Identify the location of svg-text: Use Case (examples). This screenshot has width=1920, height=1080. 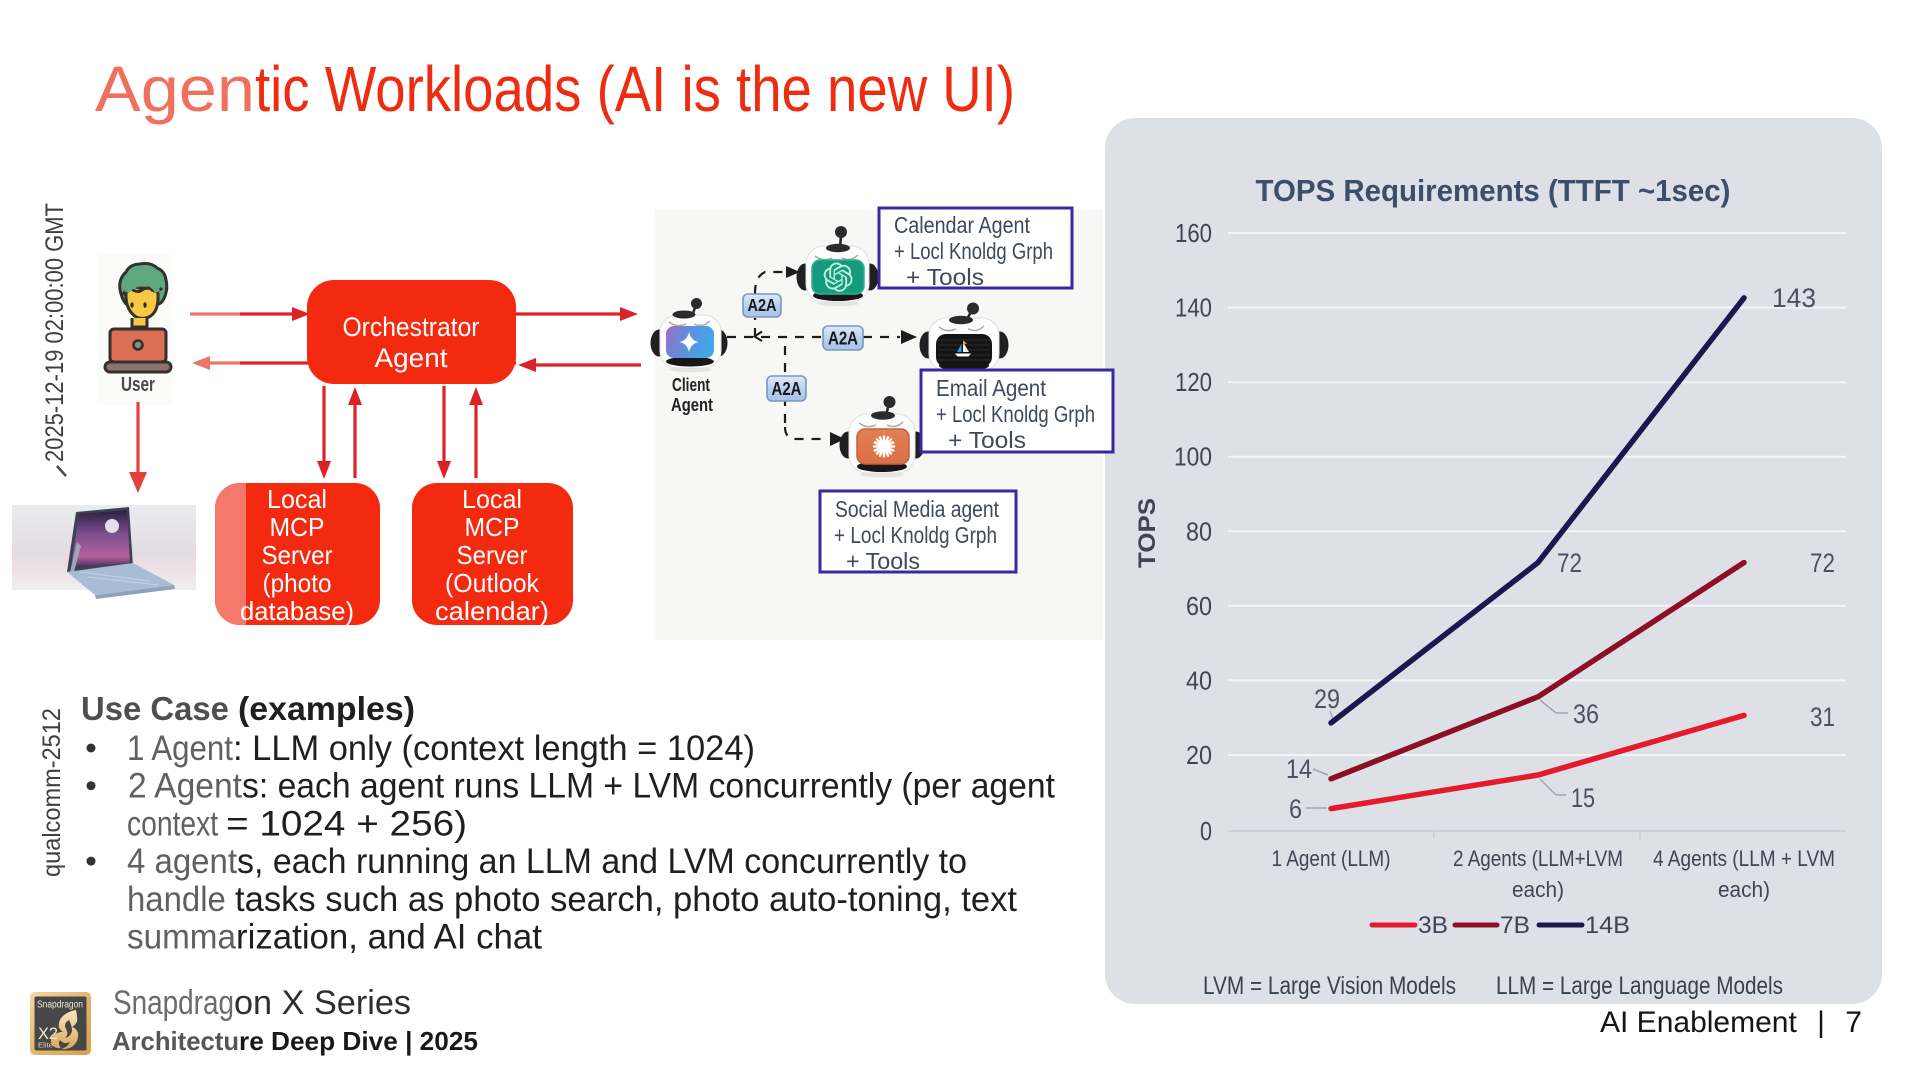
(248, 708).